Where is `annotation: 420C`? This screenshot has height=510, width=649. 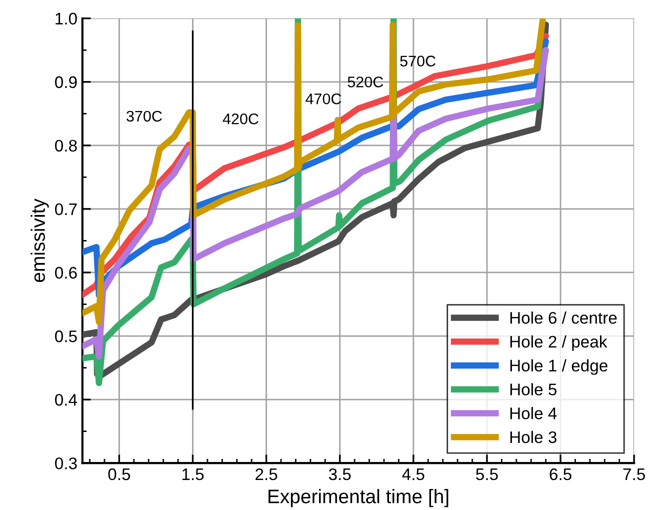
annotation: 420C is located at coordinates (240, 118).